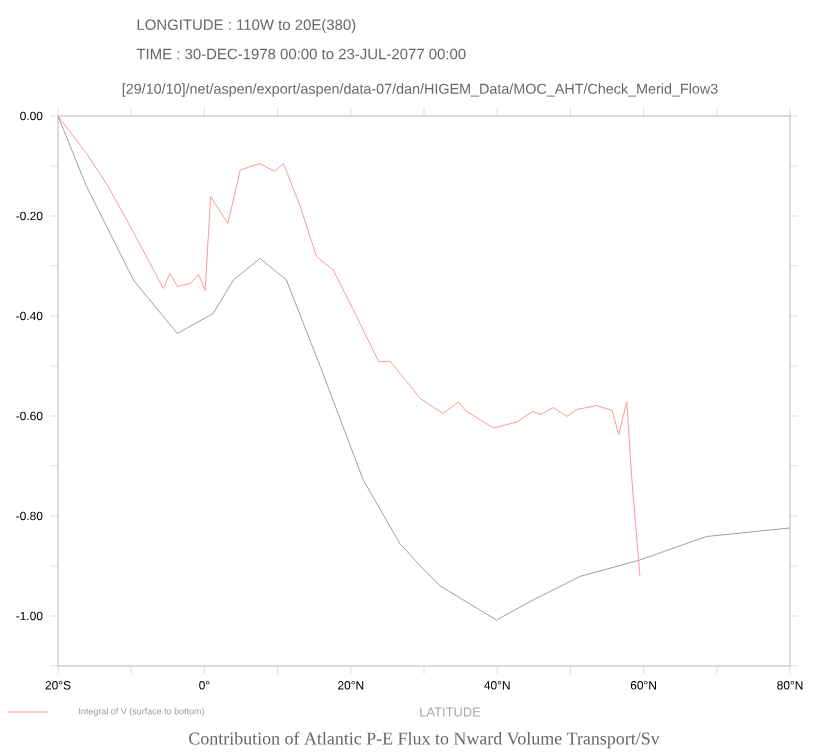 The image size is (838, 754). What do you see at coordinates (424, 740) in the screenshot?
I see `text: Contribution of Atlantic P-E Flux to Nward Volume Transport/Sv` at bounding box center [424, 740].